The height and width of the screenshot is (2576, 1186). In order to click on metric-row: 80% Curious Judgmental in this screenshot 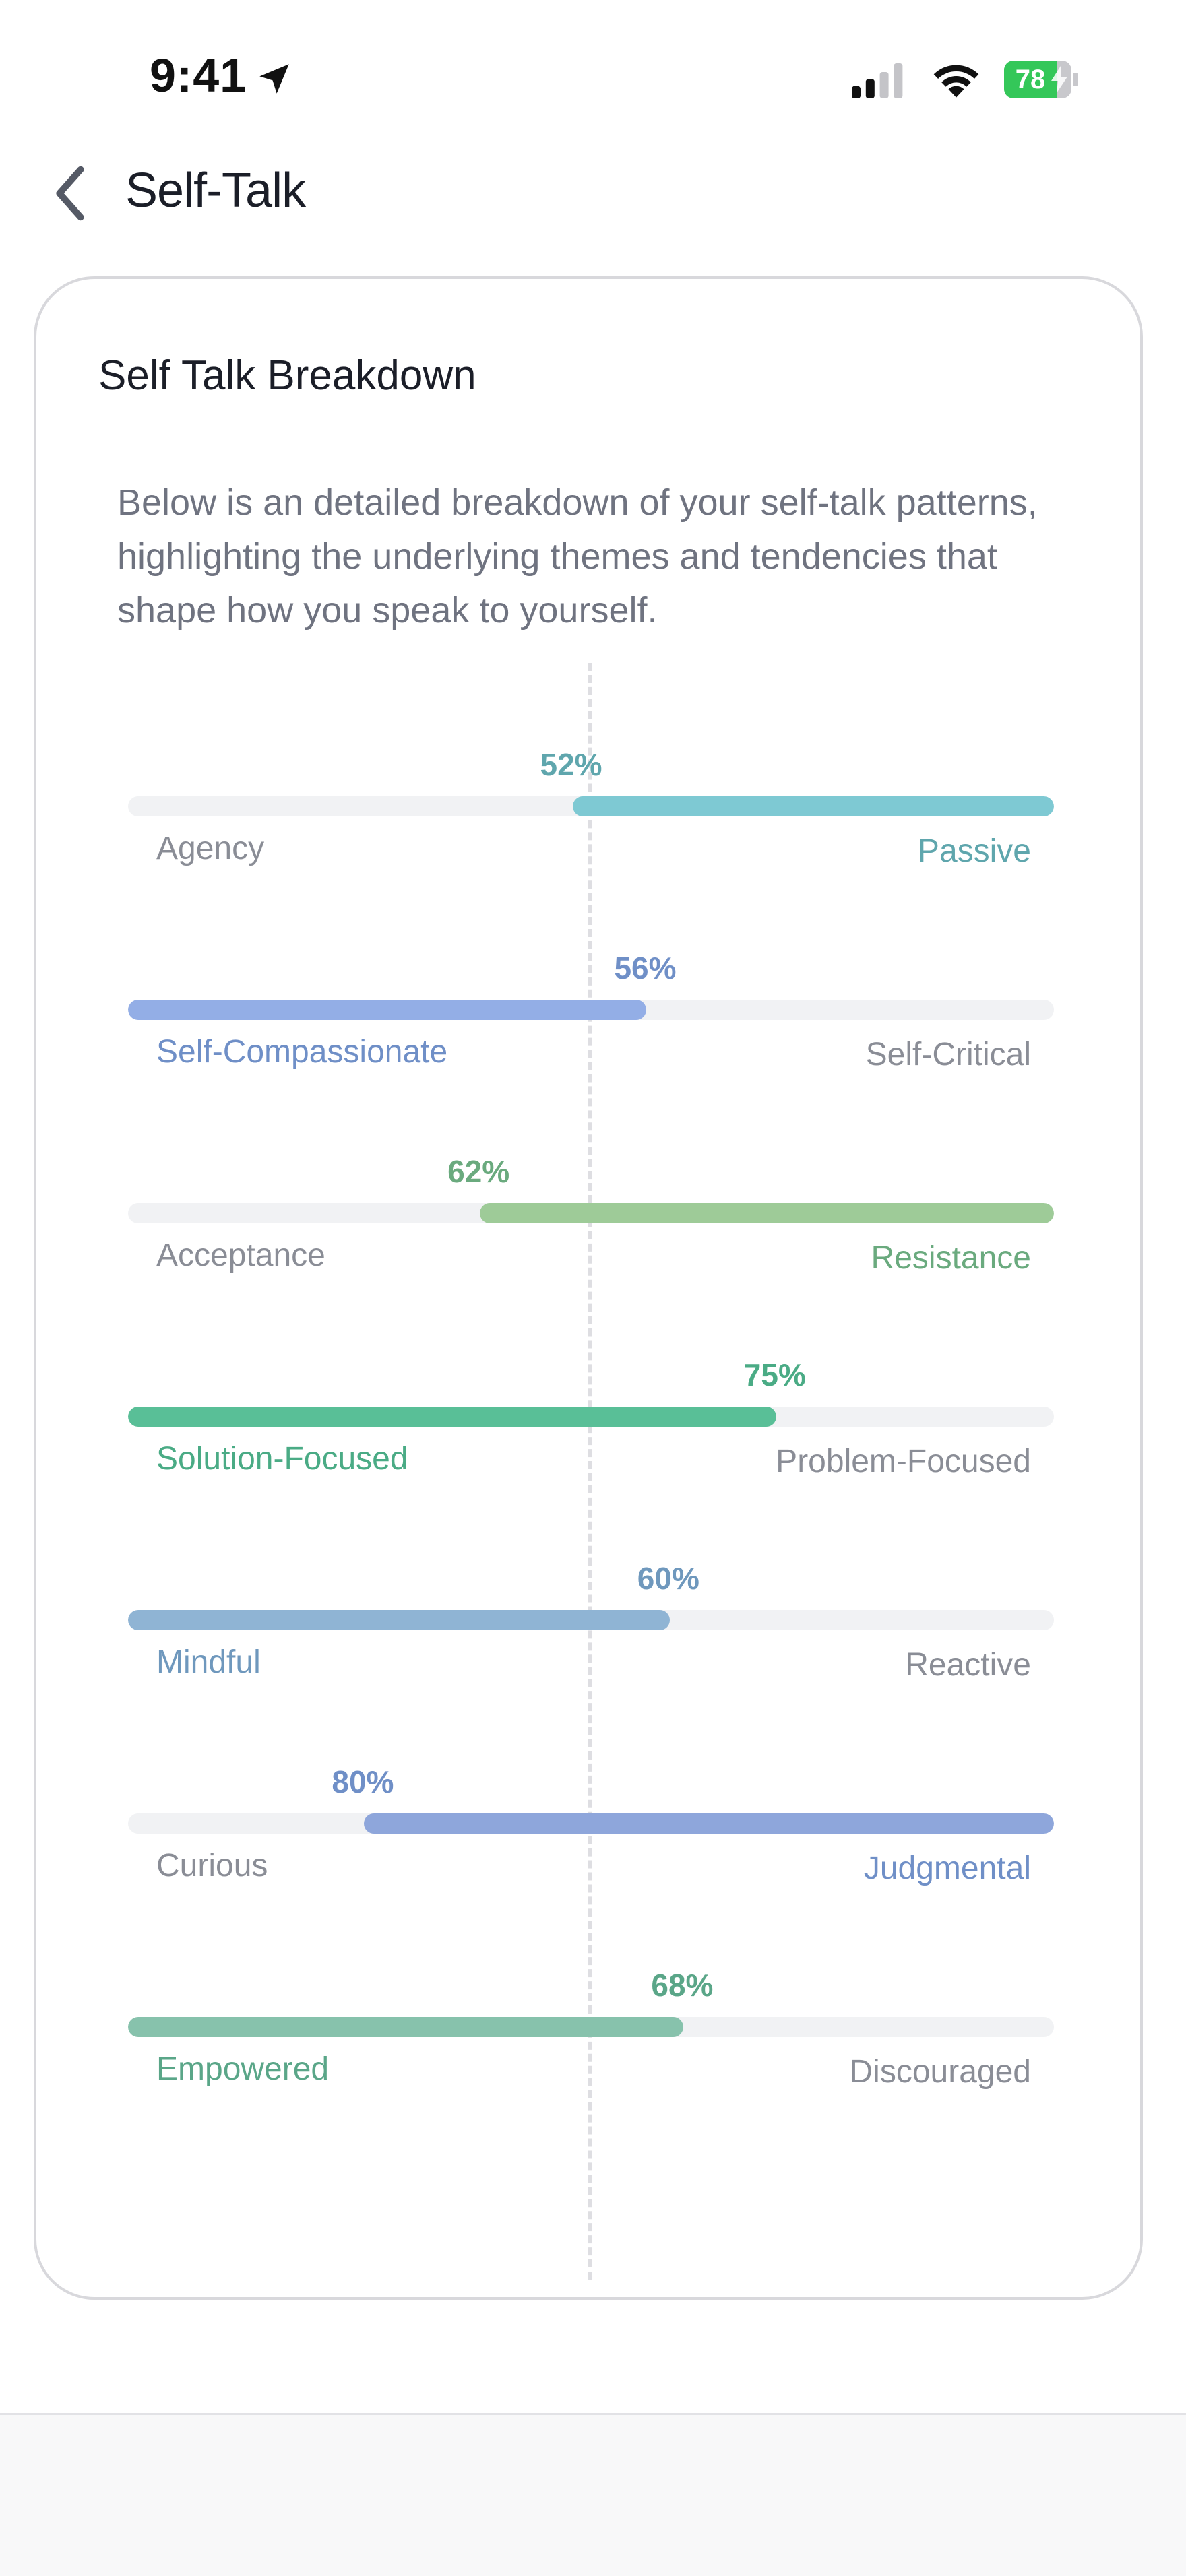, I will do `click(591, 1831)`.